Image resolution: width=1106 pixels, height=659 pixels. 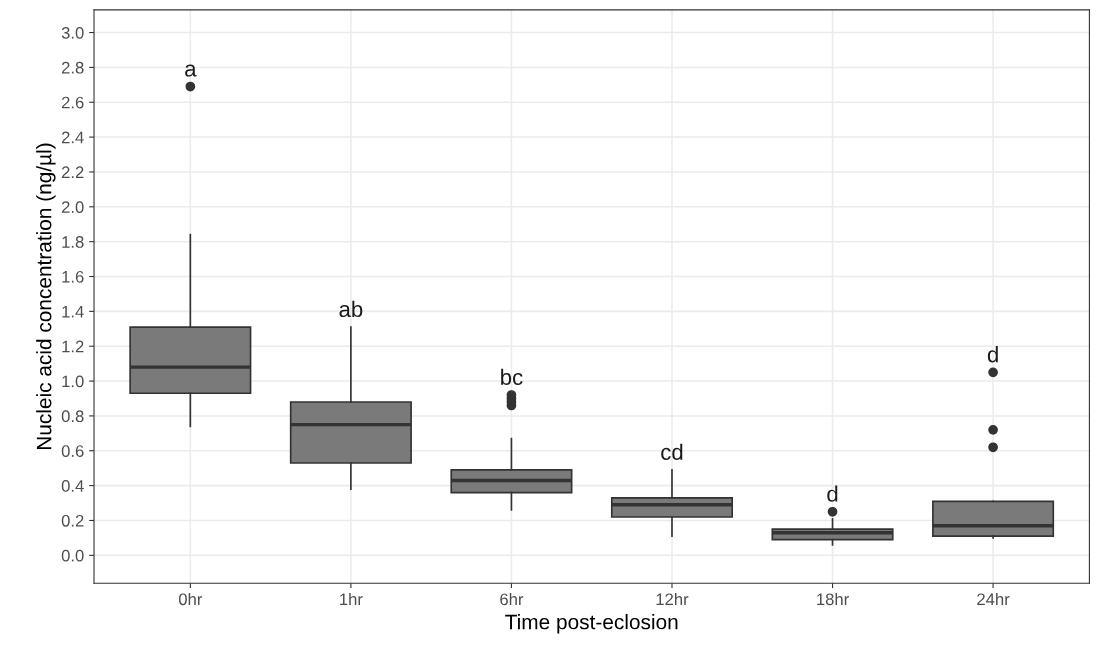 I want to click on y-tick-label: 2.6, so click(x=72, y=102).